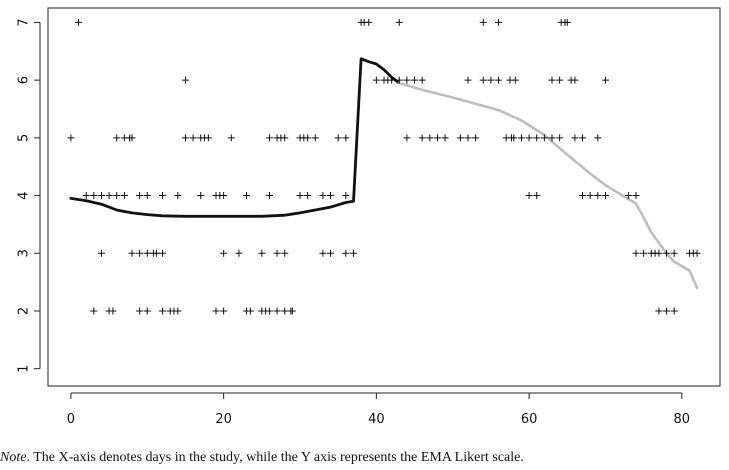  Describe the element at coordinates (71, 419) in the screenshot. I see `x-tick-label: 0` at that location.